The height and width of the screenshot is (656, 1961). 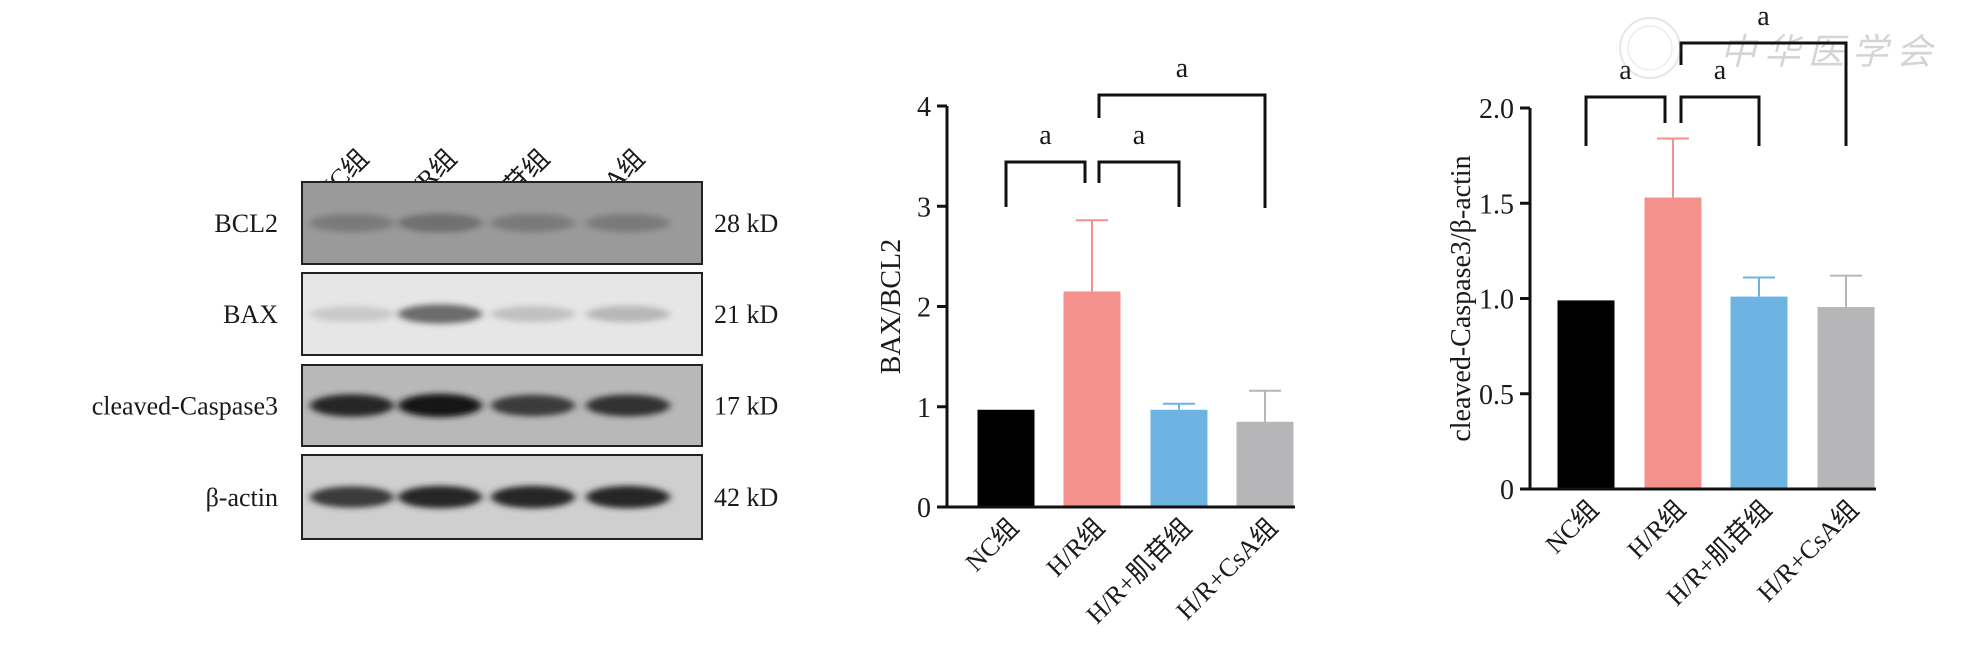 I want to click on y-axis-label: BAX/BCL2, so click(x=891, y=306).